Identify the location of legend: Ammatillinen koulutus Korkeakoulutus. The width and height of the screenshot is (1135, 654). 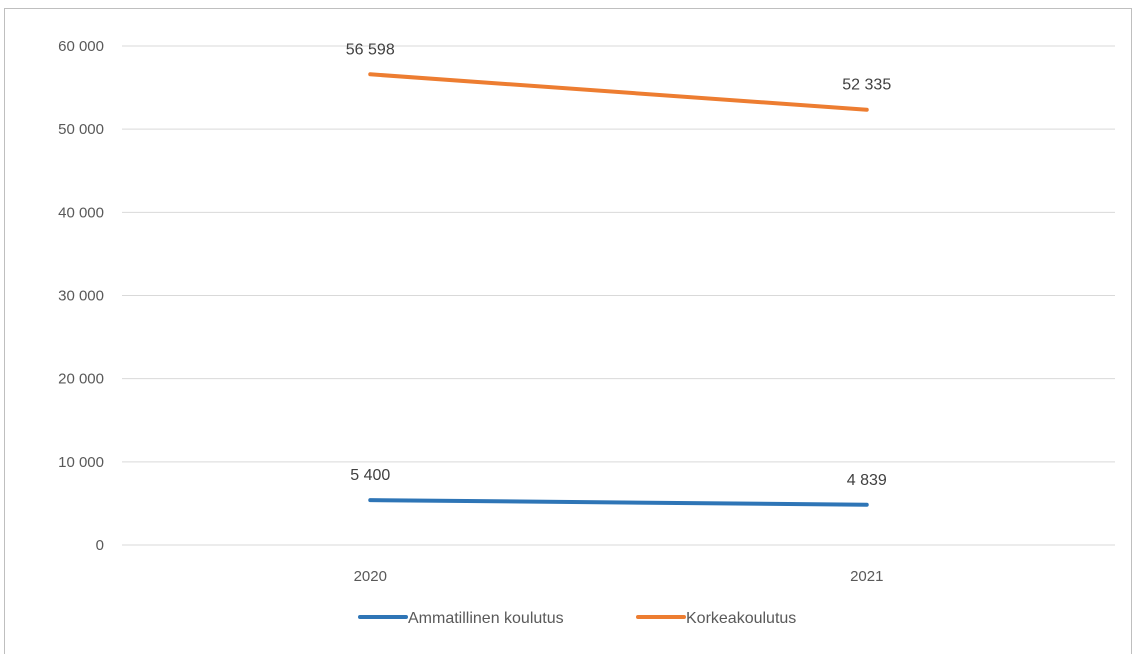
(577, 618).